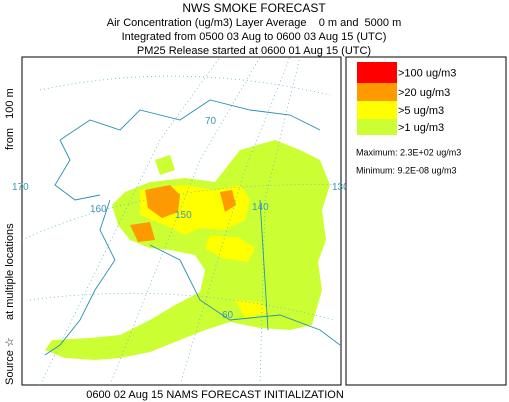 The width and height of the screenshot is (509, 402). What do you see at coordinates (98, 209) in the screenshot?
I see `grid-label: 160` at bounding box center [98, 209].